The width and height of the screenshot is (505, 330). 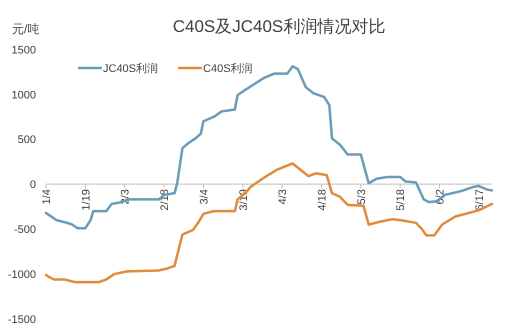 What do you see at coordinates (47, 196) in the screenshot?
I see `x-tick-label: 1/4` at bounding box center [47, 196].